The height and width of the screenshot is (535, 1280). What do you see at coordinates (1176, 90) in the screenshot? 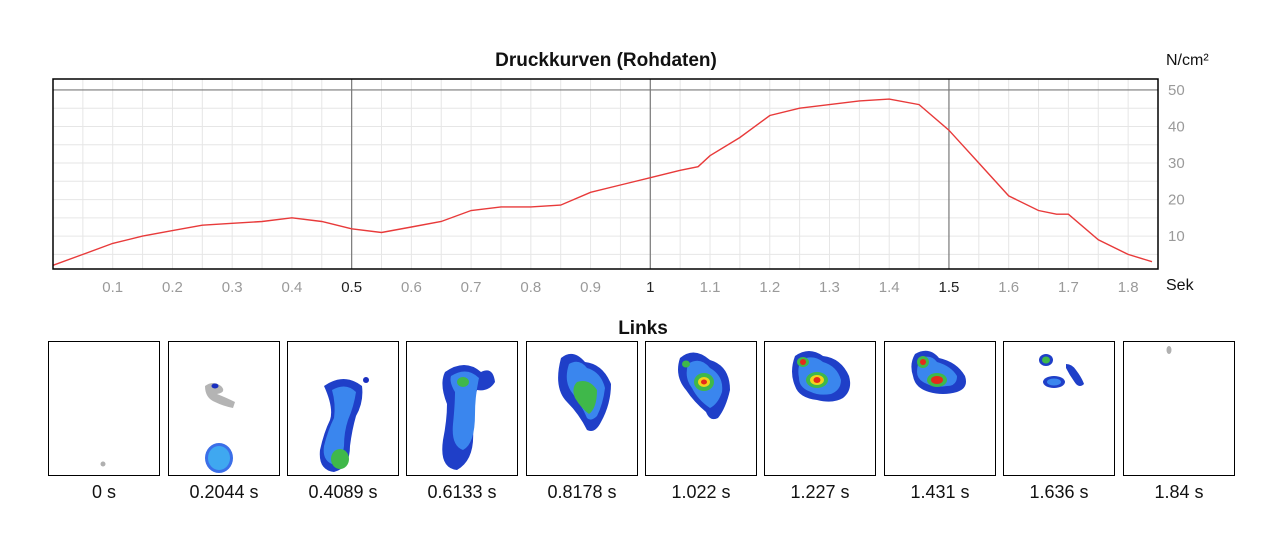
I see `y-tick-label: 50` at bounding box center [1176, 90].